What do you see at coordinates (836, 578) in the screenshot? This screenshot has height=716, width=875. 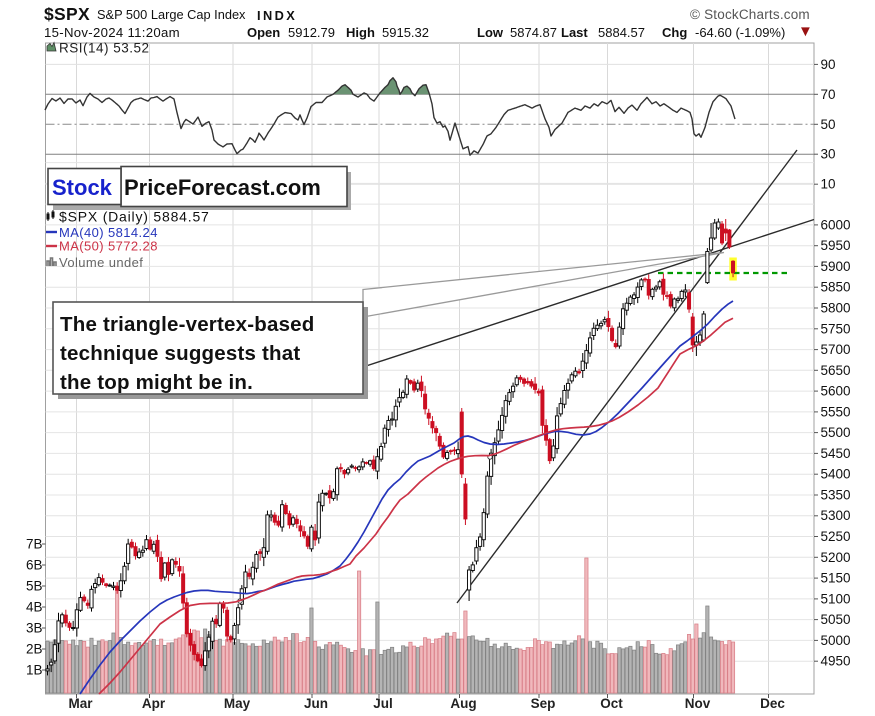 I see `svg-text: 5150` at bounding box center [836, 578].